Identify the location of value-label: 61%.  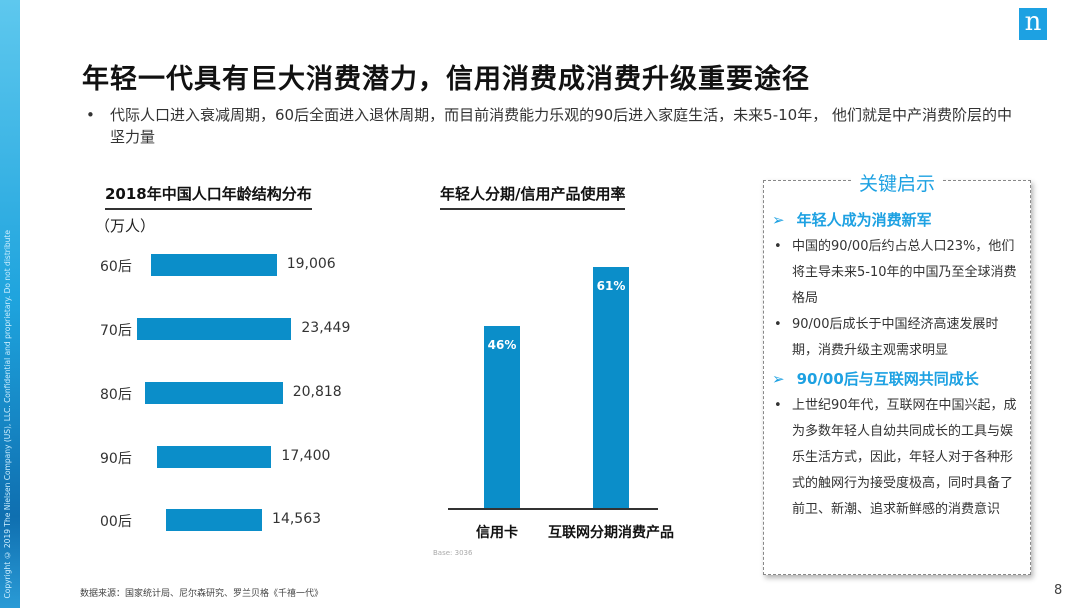
(611, 286).